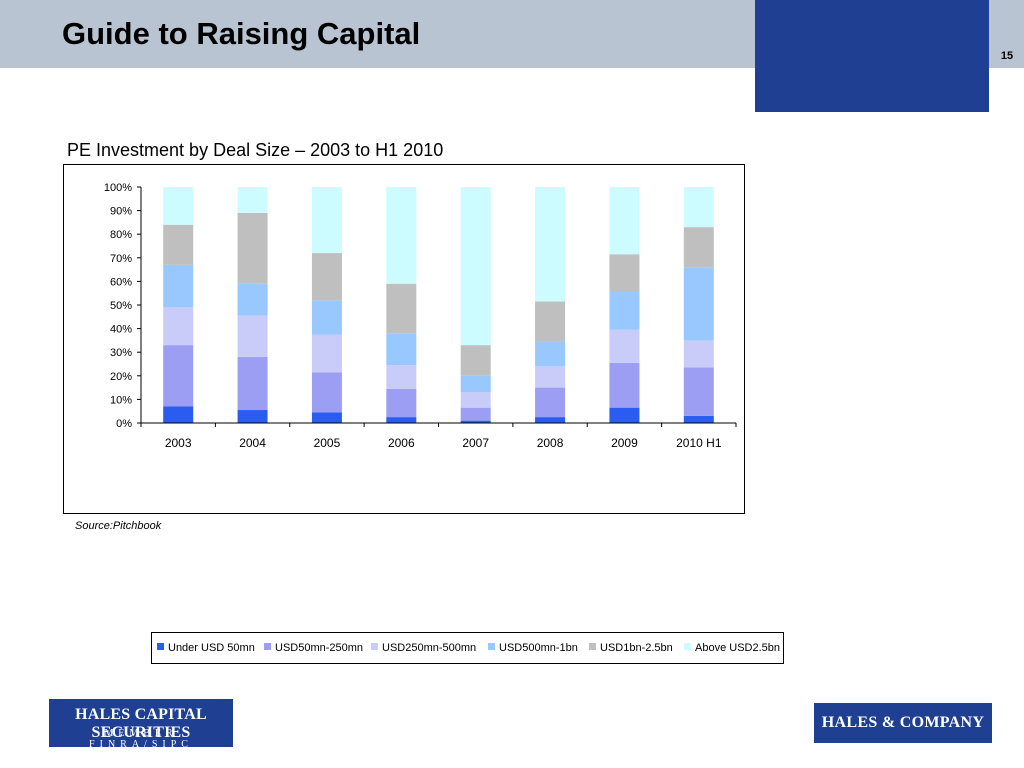  I want to click on legend-item: USD50mn-250mn, so click(313, 648).